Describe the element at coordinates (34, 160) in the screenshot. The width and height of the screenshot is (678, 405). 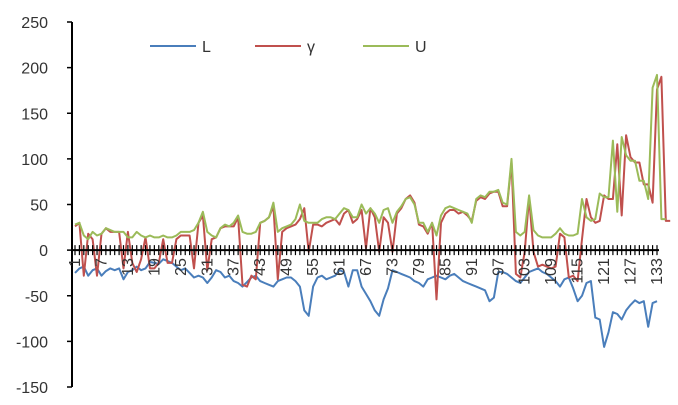
I see `y-tick-label: 100` at that location.